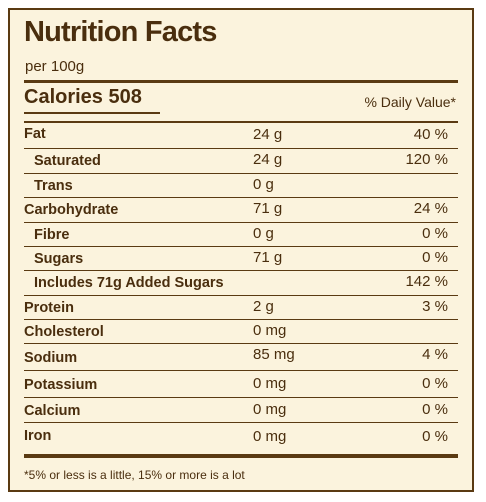  What do you see at coordinates (274, 354) in the screenshot?
I see `nutrient-amount: 85 mg` at bounding box center [274, 354].